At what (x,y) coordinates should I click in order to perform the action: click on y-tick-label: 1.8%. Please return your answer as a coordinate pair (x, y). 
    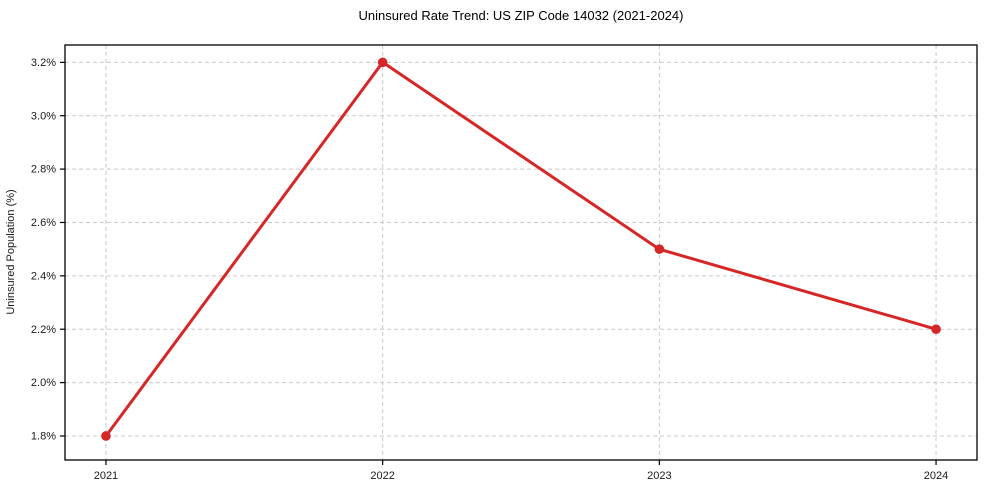
    Looking at the image, I should click on (43, 437).